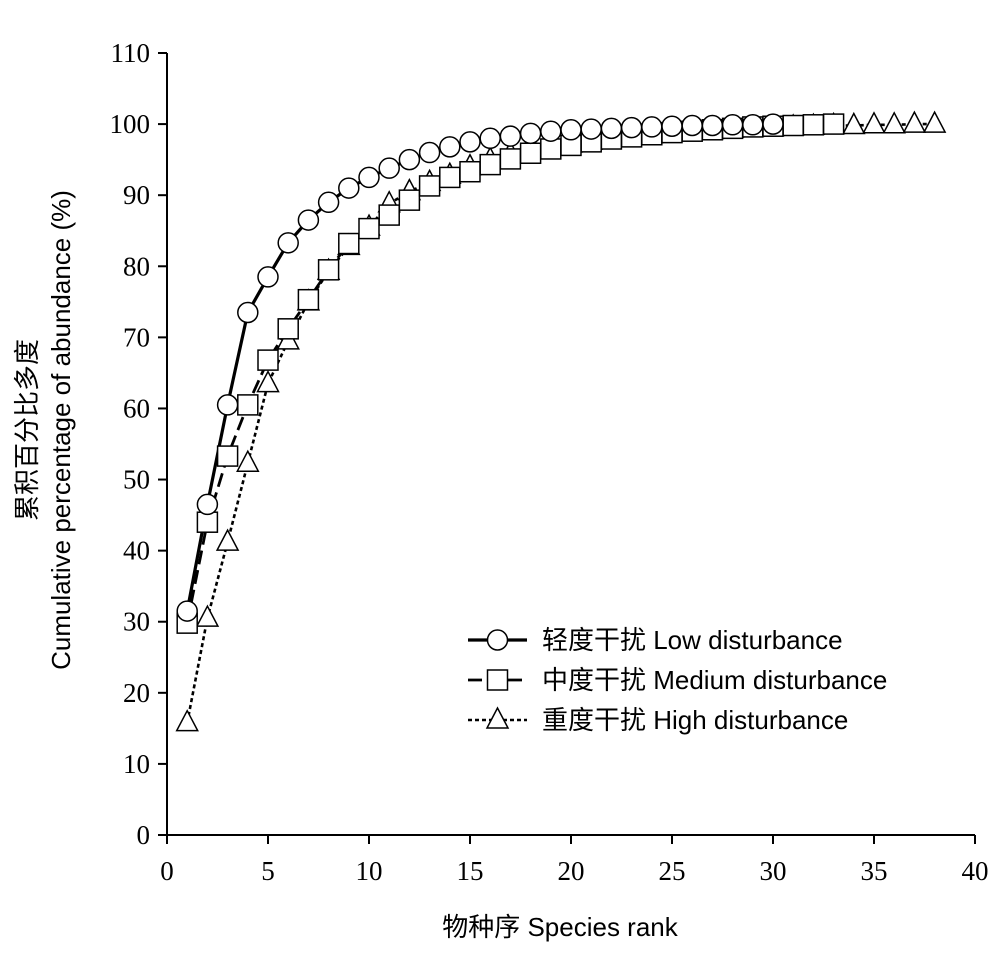 The width and height of the screenshot is (1000, 973). What do you see at coordinates (497, 717) in the screenshot?
I see `legend-marker-triangle` at bounding box center [497, 717].